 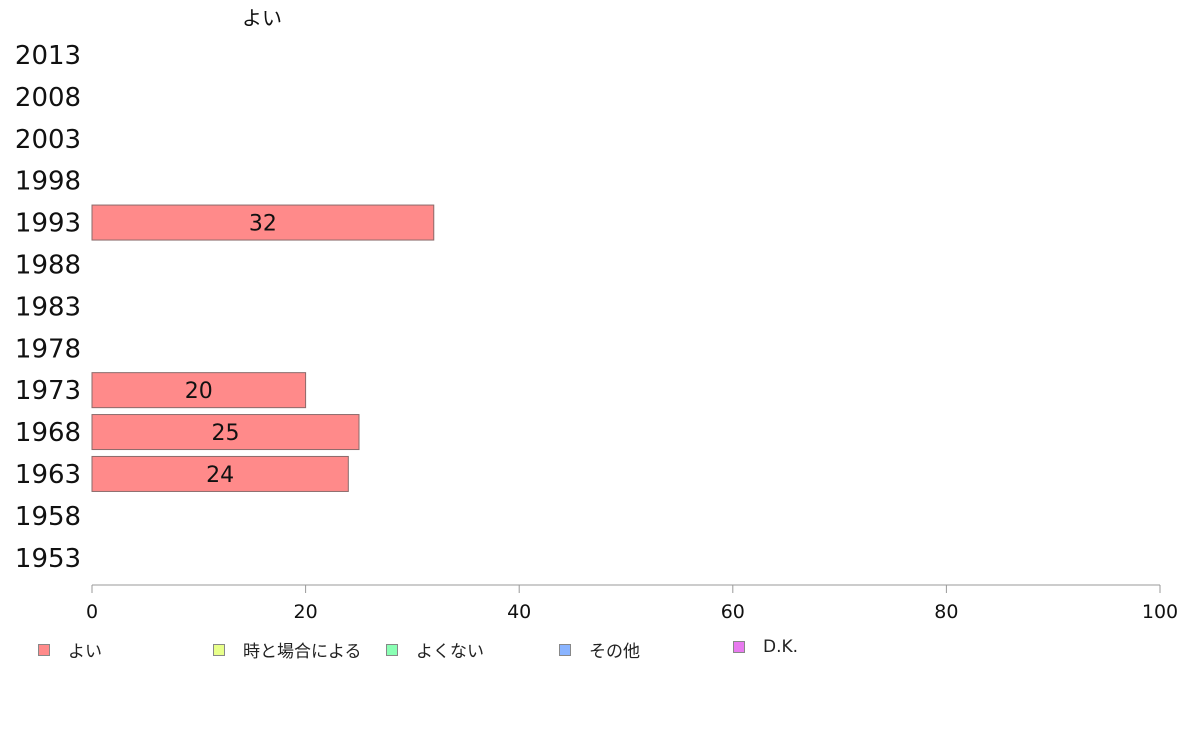 I want to click on legend-label: 時と場合による, so click(x=302, y=649).